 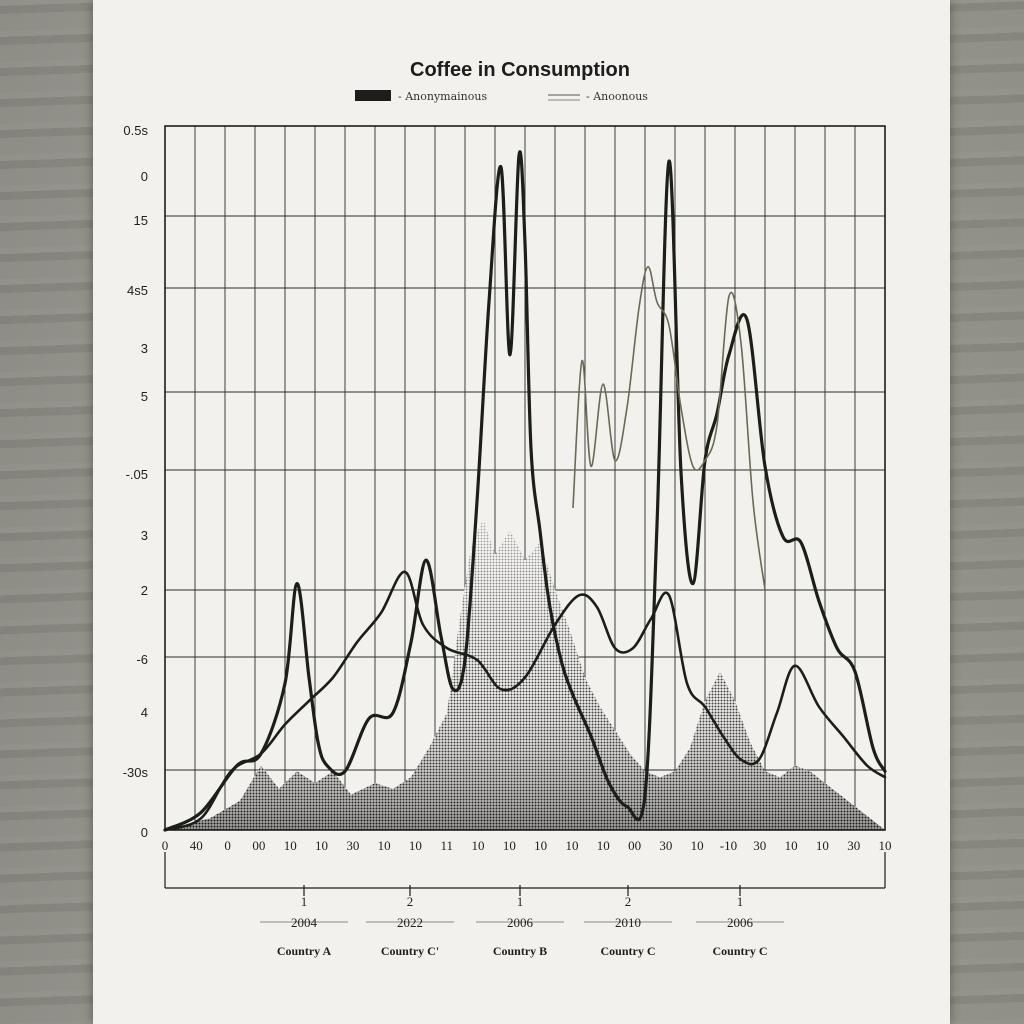 What do you see at coordinates (617, 96) in the screenshot?
I see `legend-label-2: - Anoonous` at bounding box center [617, 96].